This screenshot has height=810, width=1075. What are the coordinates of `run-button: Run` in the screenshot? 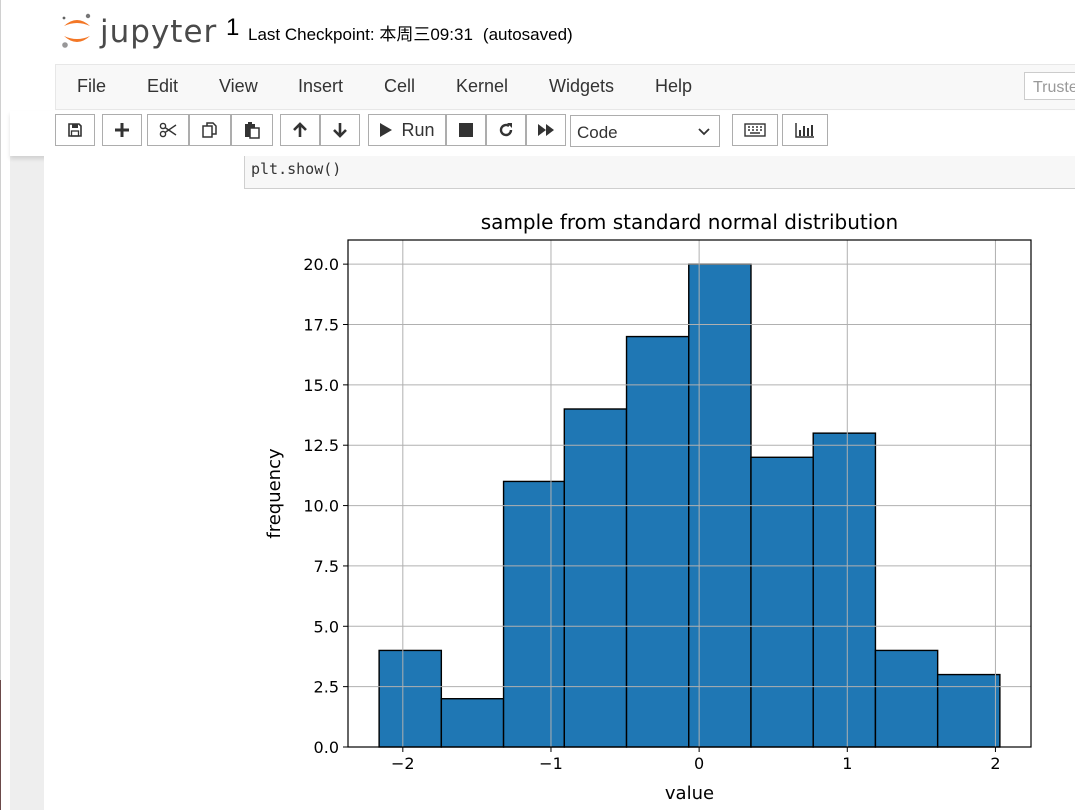 It's located at (407, 130).